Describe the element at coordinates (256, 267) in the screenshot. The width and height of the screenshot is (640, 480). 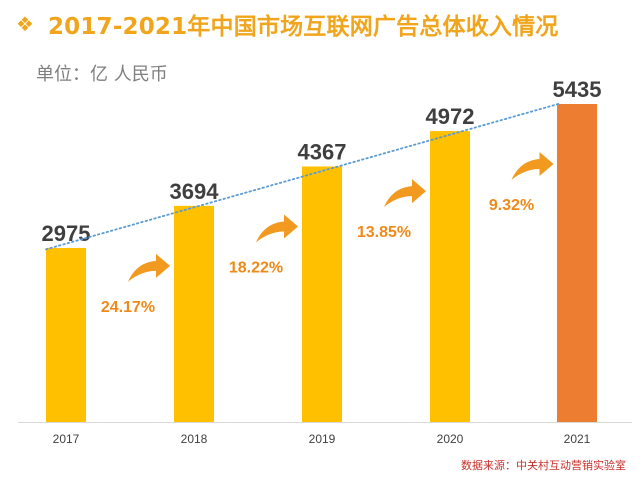
I see `growth-label-2019: 18.22%` at that location.